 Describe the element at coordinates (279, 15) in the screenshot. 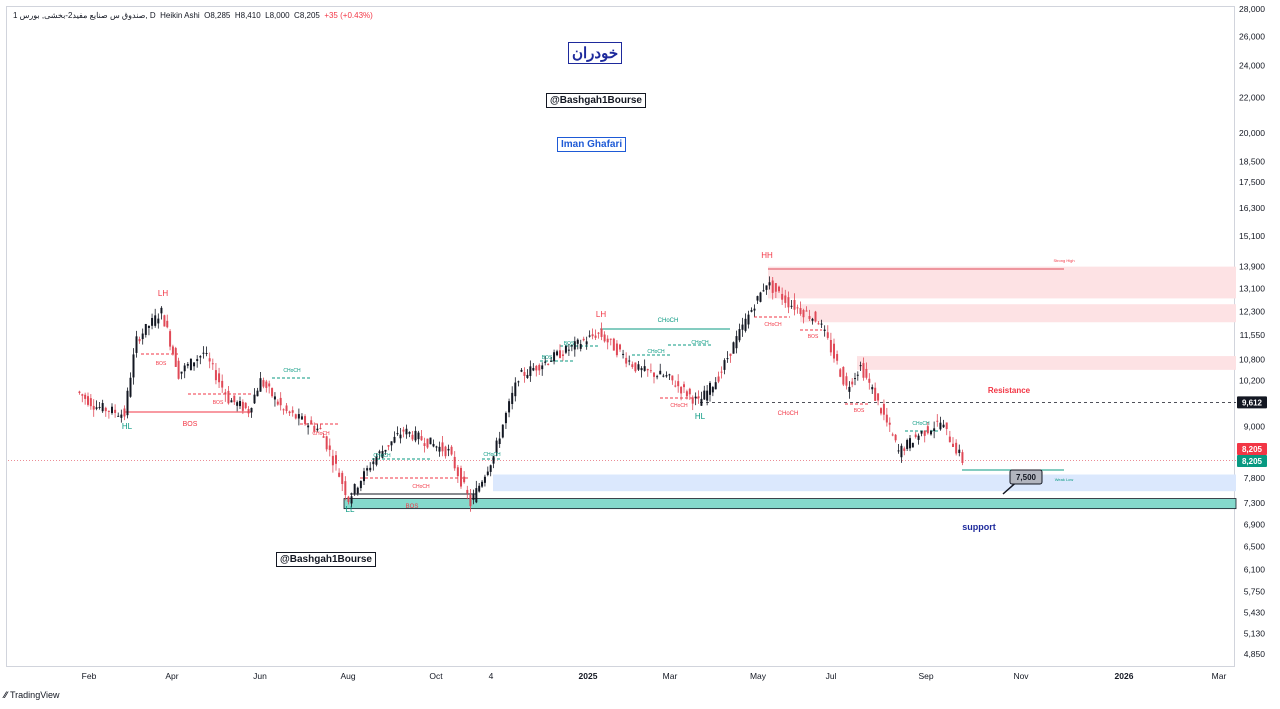

I see `low-value: 8,000` at that location.